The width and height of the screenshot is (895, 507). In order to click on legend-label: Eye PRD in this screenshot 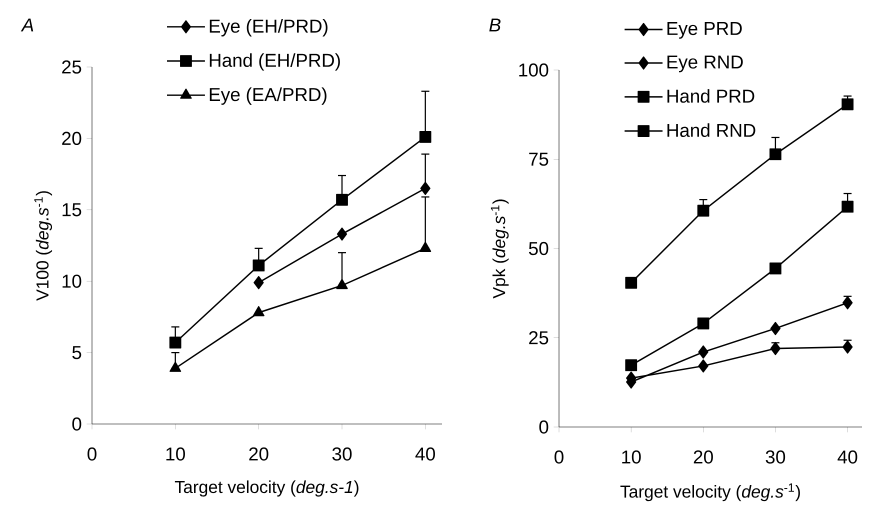, I will do `click(704, 30)`.